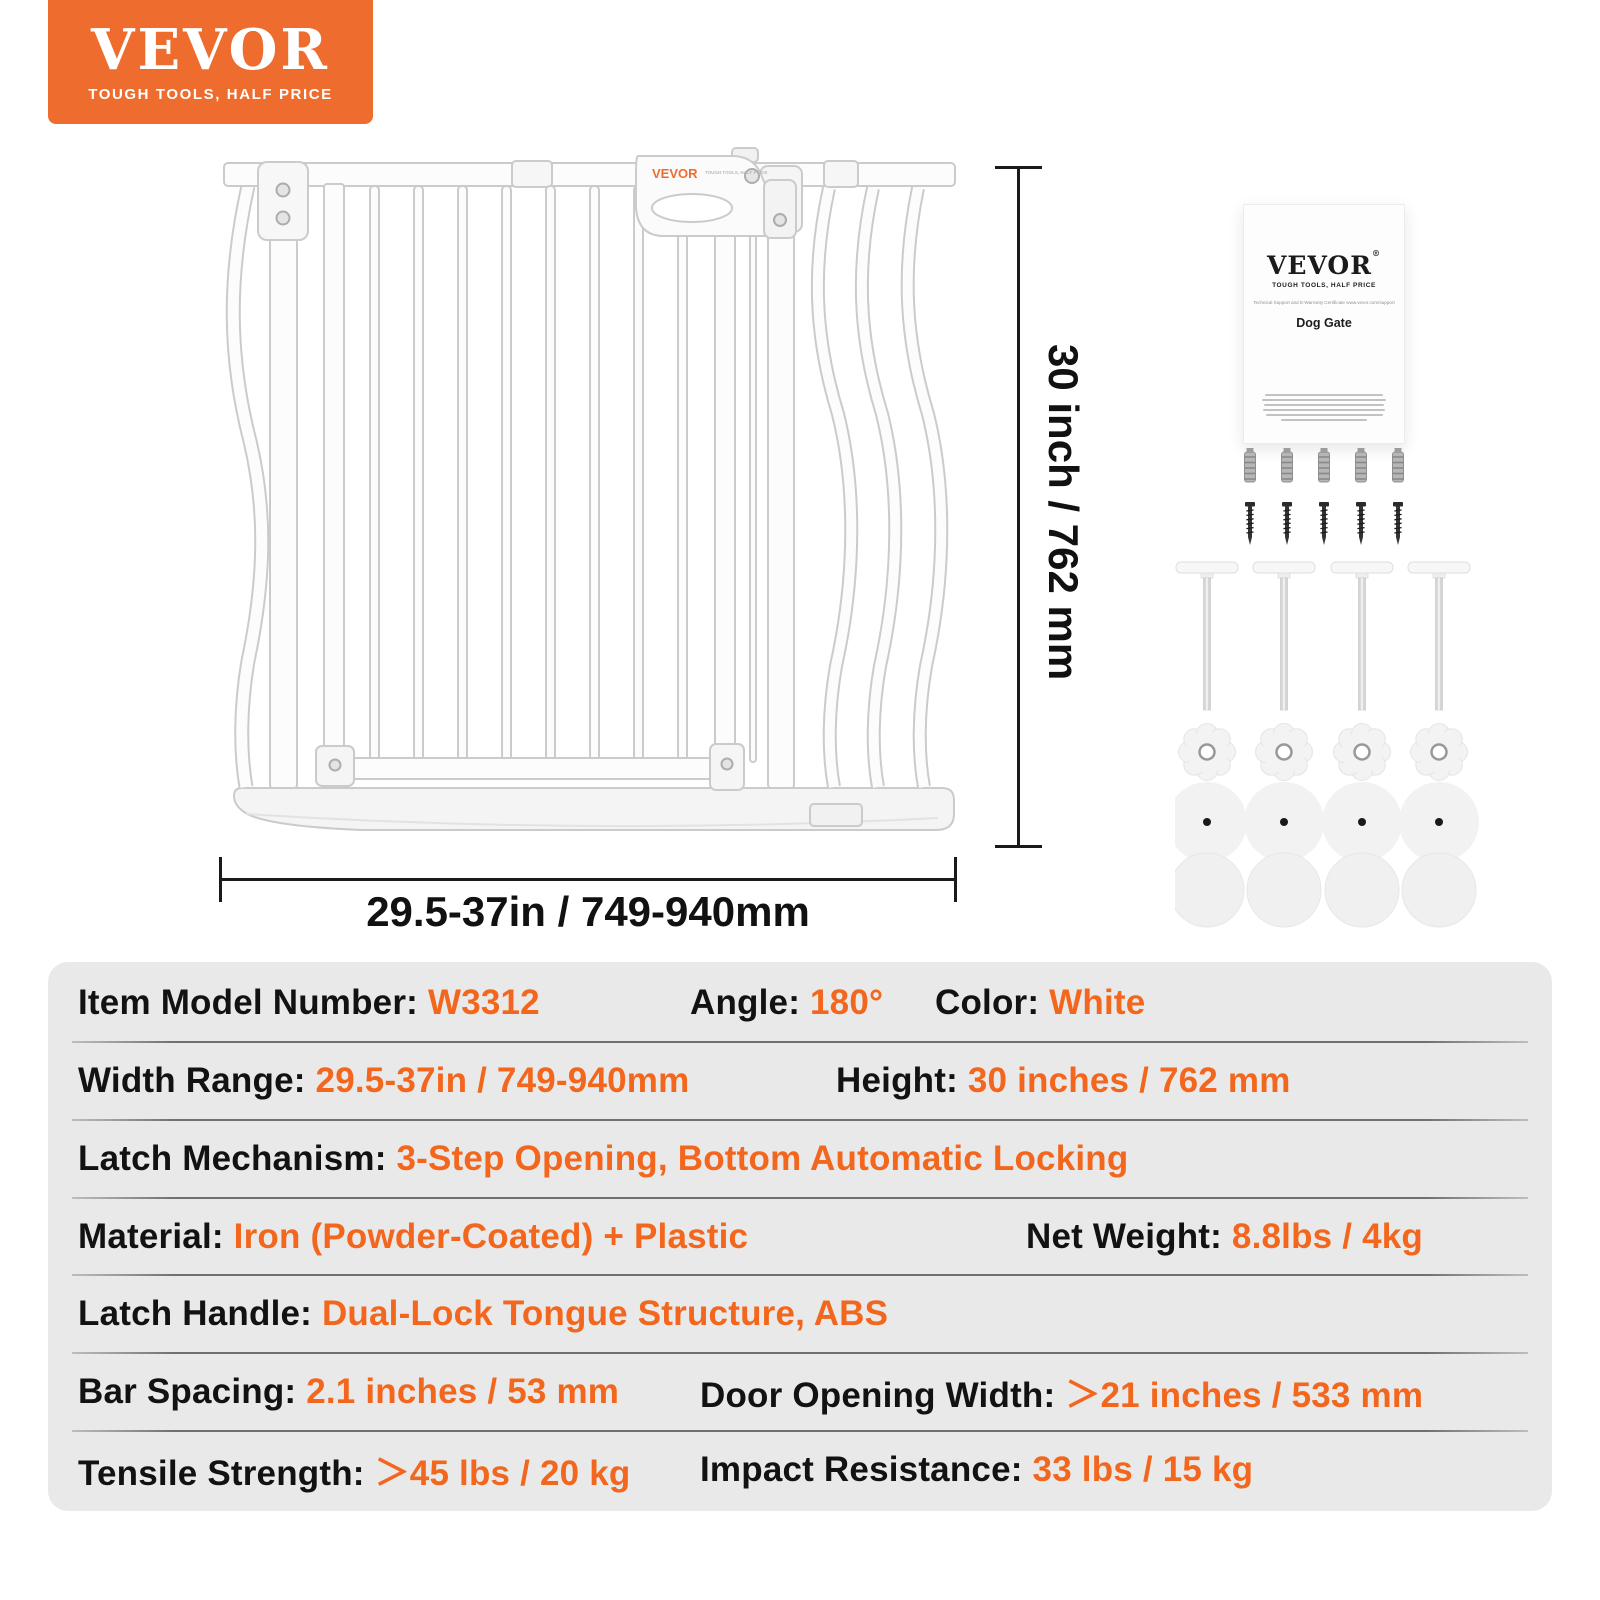 The height and width of the screenshot is (1600, 1600). Describe the element at coordinates (530, 768) in the screenshot. I see `gate-door-bottom-rail` at that location.